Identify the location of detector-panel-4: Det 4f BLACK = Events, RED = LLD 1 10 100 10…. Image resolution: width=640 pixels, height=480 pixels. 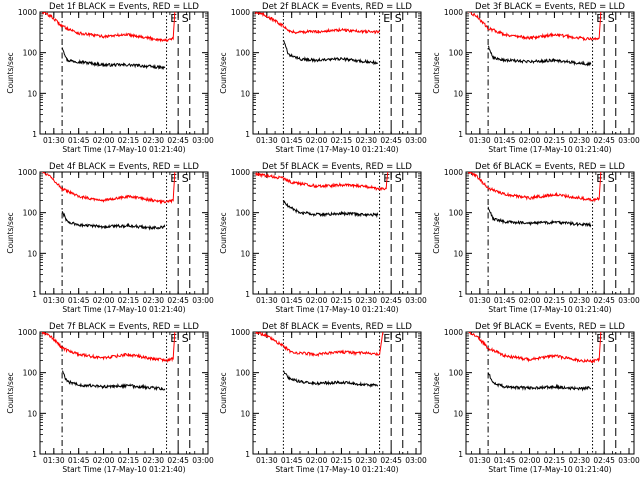
(110, 238).